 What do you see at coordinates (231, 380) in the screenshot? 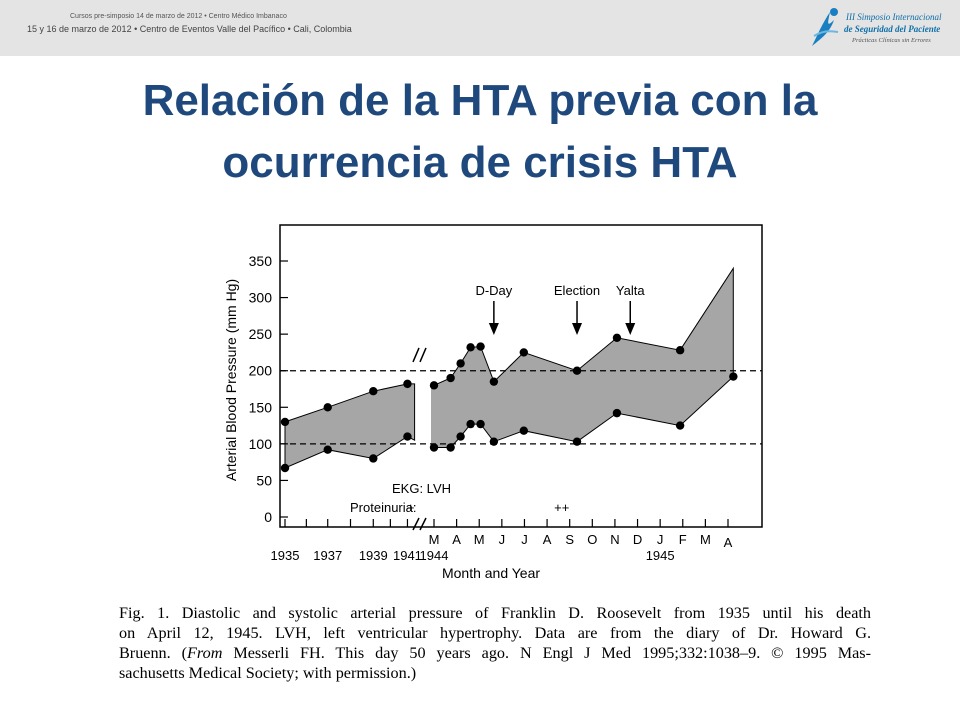
I see `y-axis-label: Arterial Blood Pressure (mm Hg)` at bounding box center [231, 380].